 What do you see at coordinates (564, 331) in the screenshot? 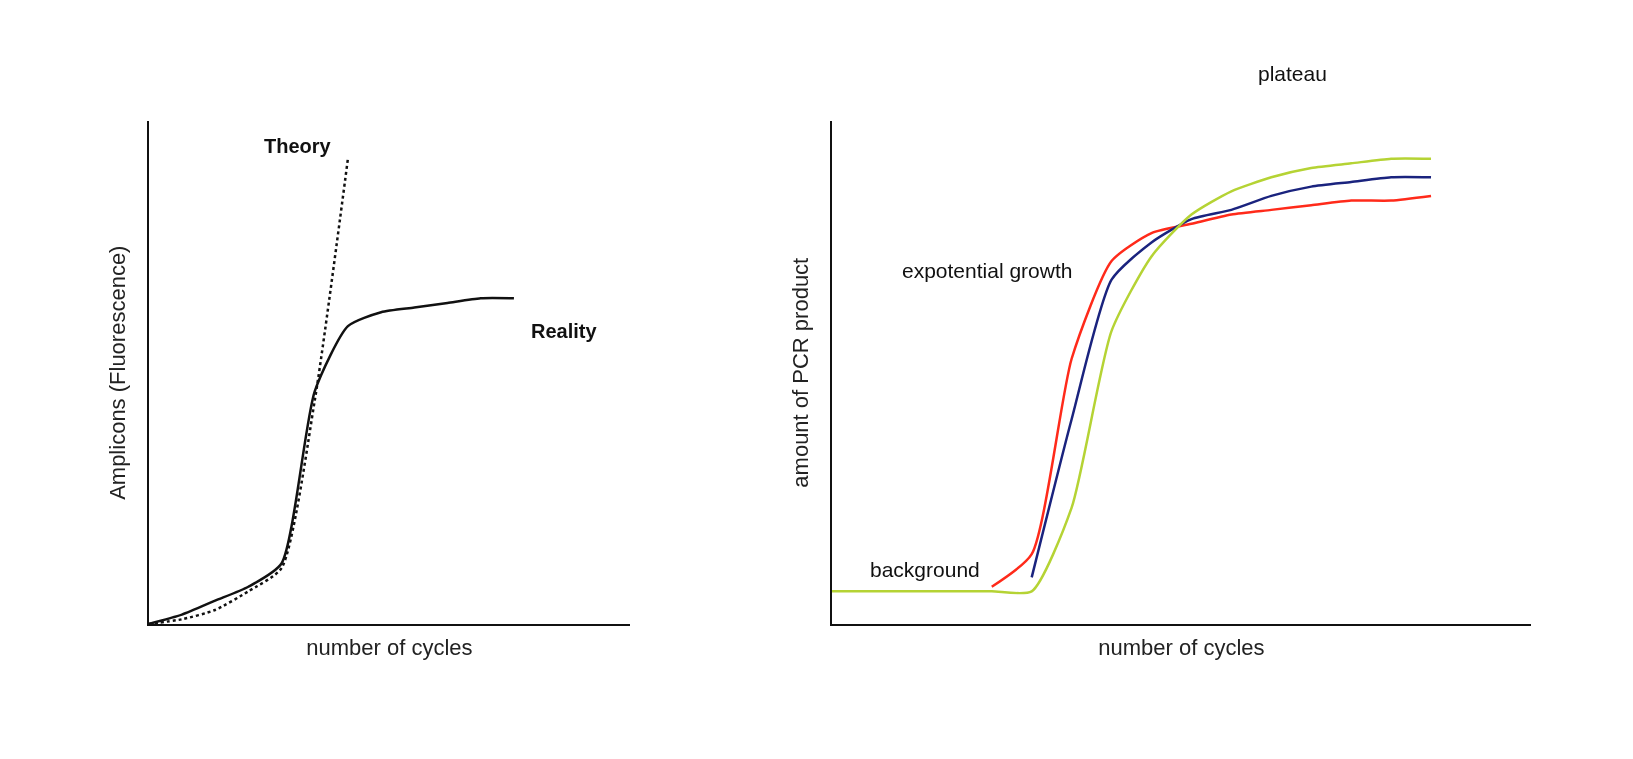
I see `series-label: Reality` at bounding box center [564, 331].